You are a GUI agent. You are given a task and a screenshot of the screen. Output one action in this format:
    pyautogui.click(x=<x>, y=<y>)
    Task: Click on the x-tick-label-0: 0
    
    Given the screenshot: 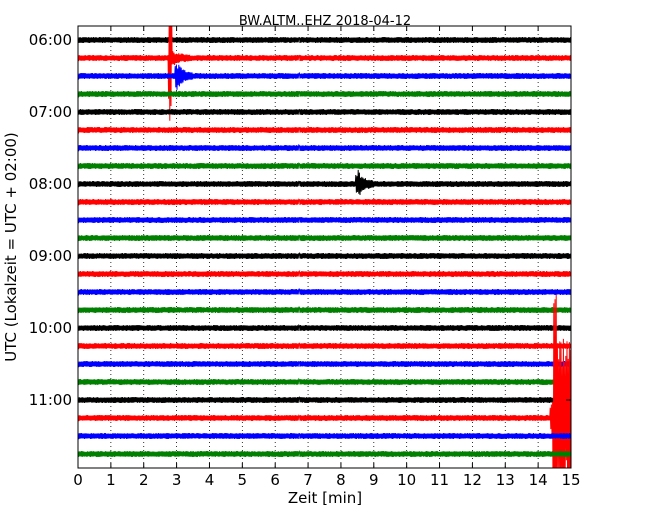 What is the action you would take?
    pyautogui.click(x=78, y=480)
    